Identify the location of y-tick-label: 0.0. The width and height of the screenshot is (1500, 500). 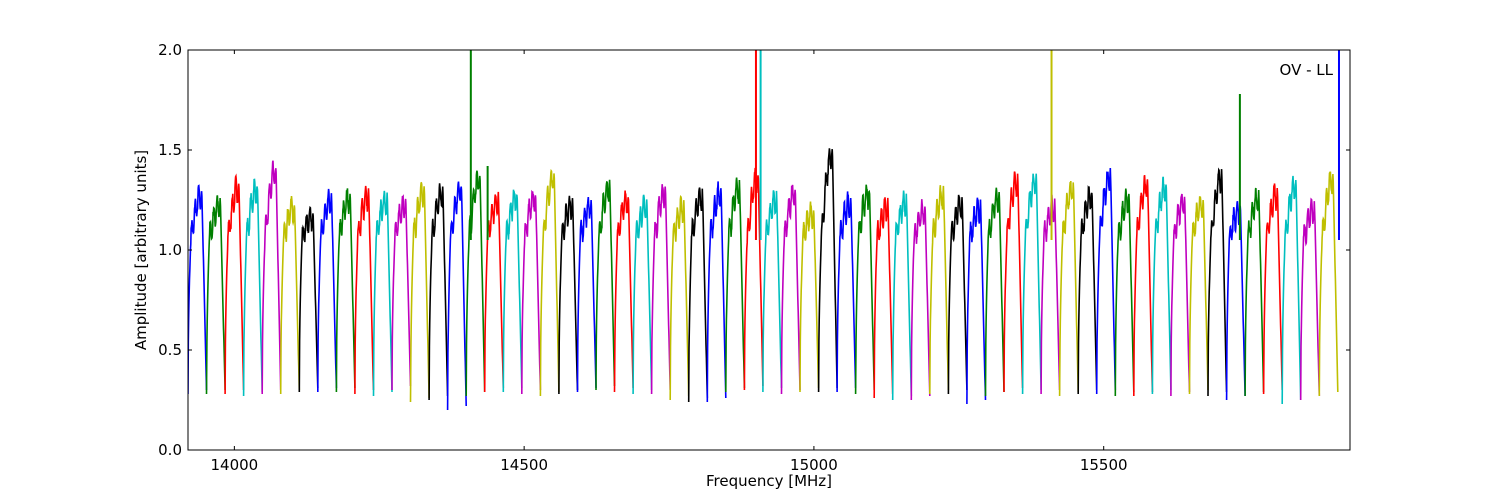
(170, 450).